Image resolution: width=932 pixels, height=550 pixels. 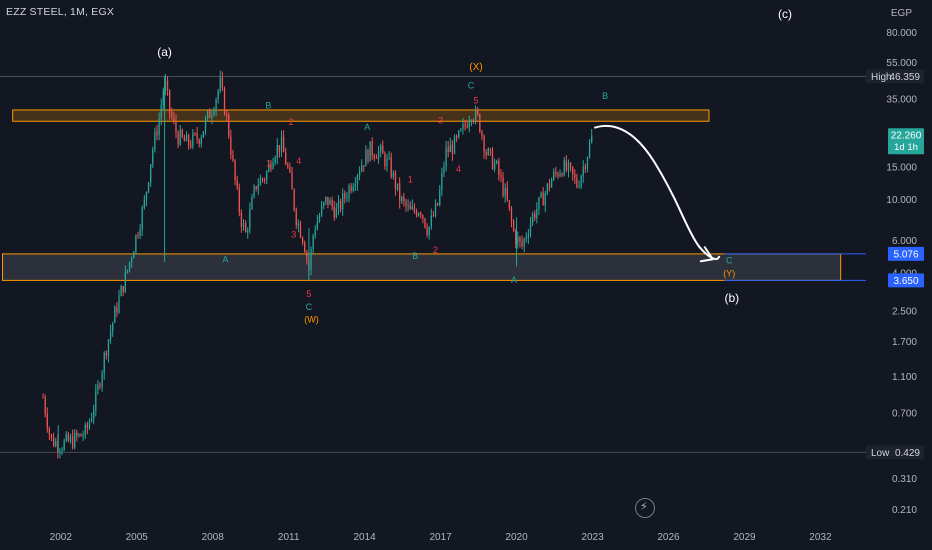 What do you see at coordinates (904, 77) in the screenshot?
I see `high-marker-value: 46.359` at bounding box center [904, 77].